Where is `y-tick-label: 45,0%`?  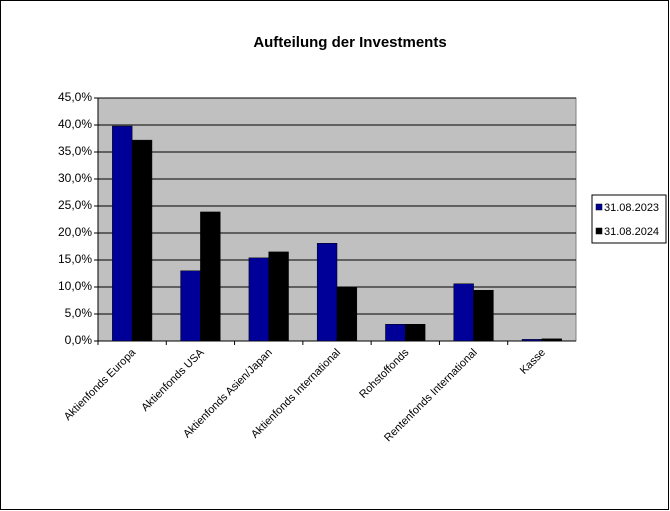 y-tick-label: 45,0% is located at coordinates (75, 97).